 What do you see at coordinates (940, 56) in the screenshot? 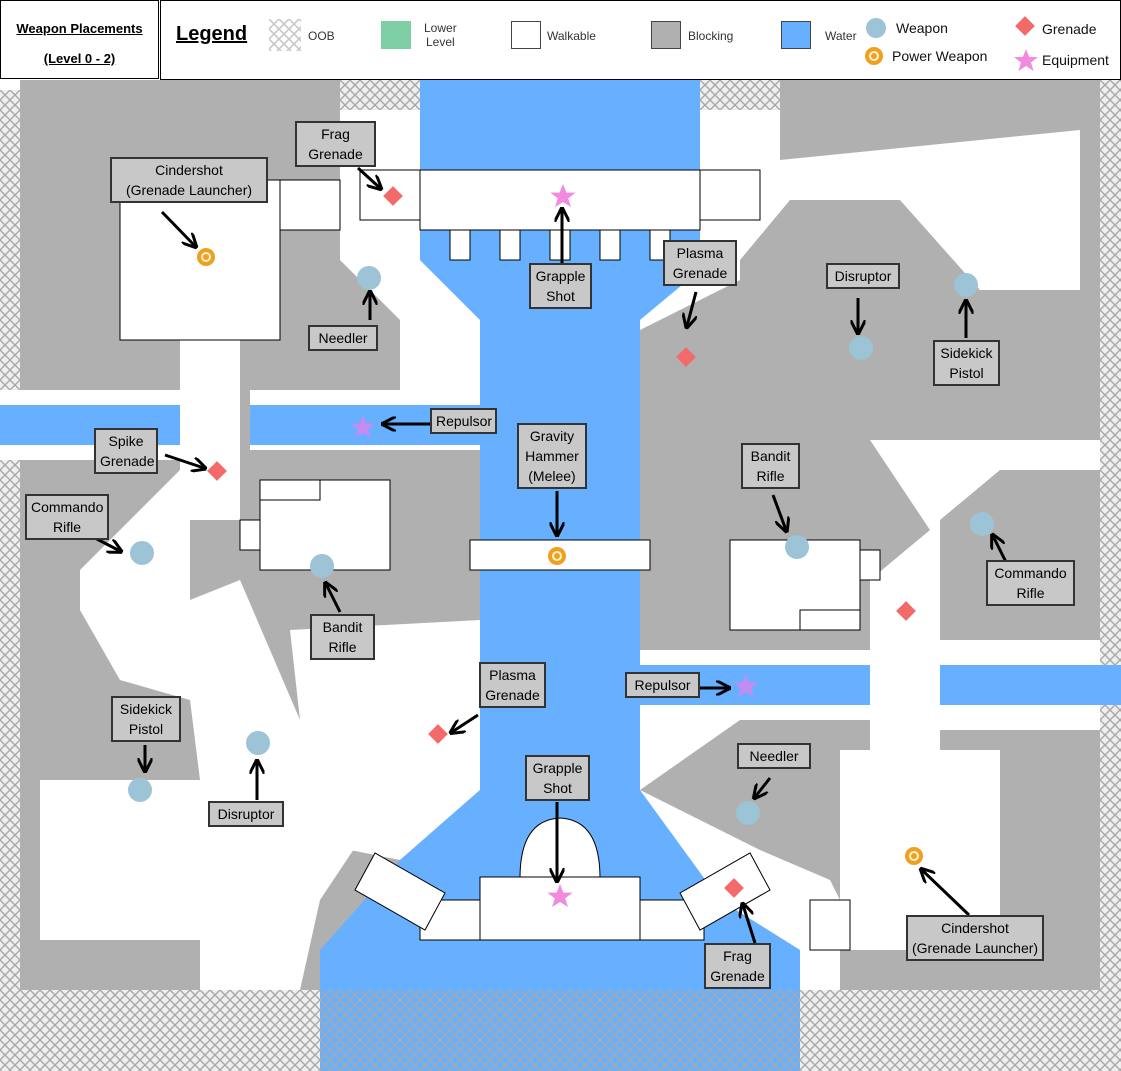
I see `legend-power-label: Power Weapon` at bounding box center [940, 56].